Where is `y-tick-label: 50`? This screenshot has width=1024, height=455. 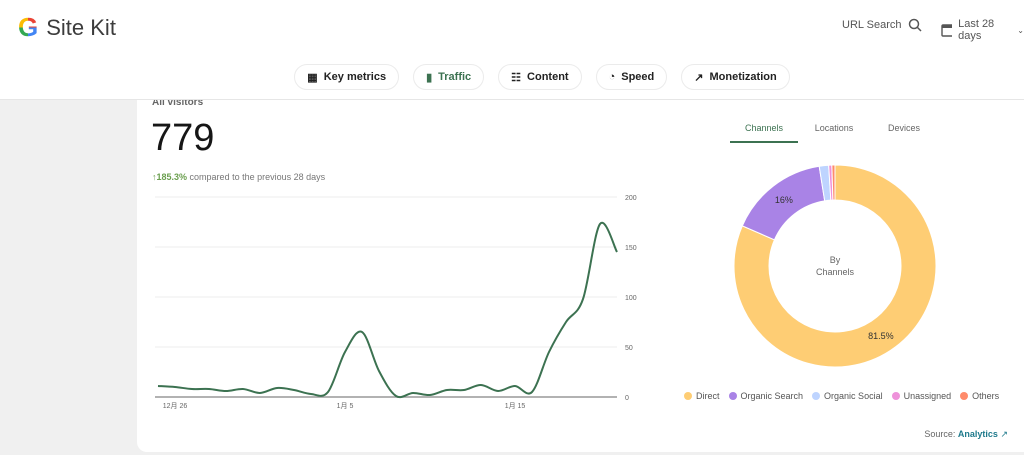
y-tick-label: 50 is located at coordinates (629, 348).